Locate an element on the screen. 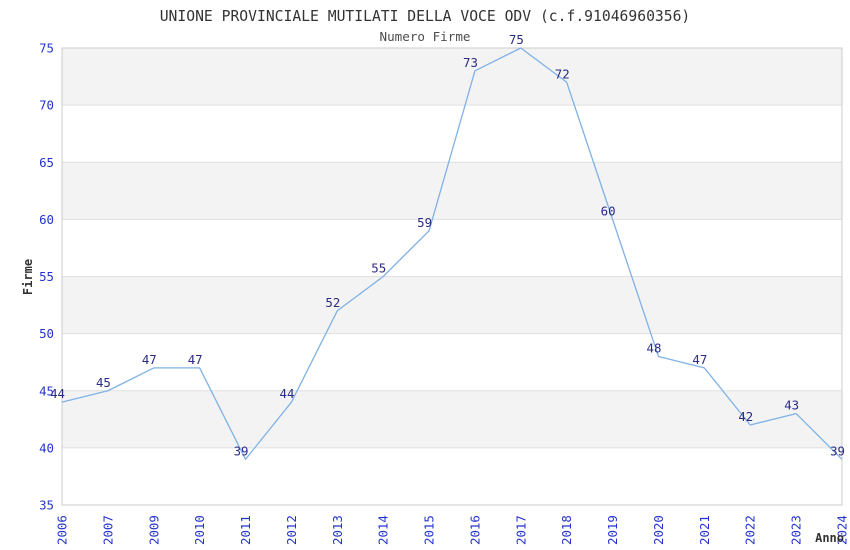  x-tick-label: 2013 is located at coordinates (337, 530).